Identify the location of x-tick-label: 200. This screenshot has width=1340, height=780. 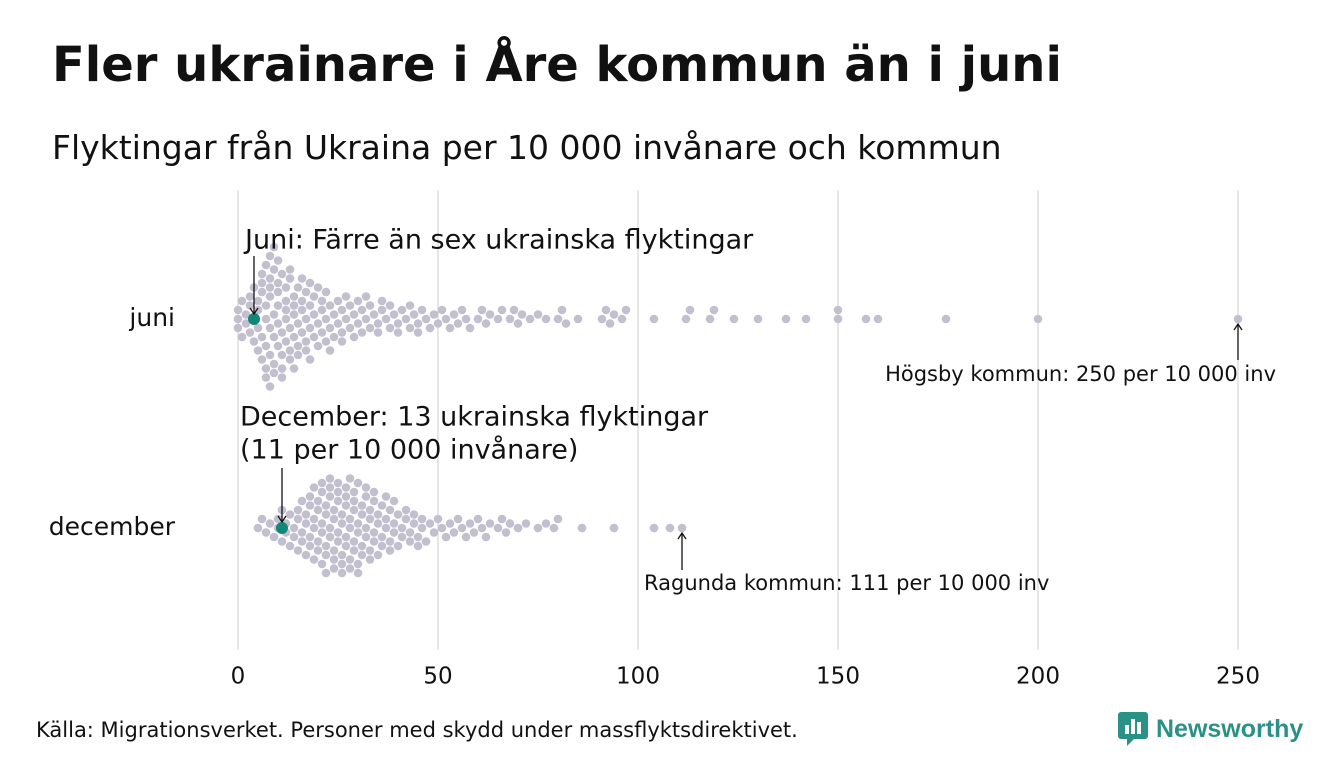
(1038, 677).